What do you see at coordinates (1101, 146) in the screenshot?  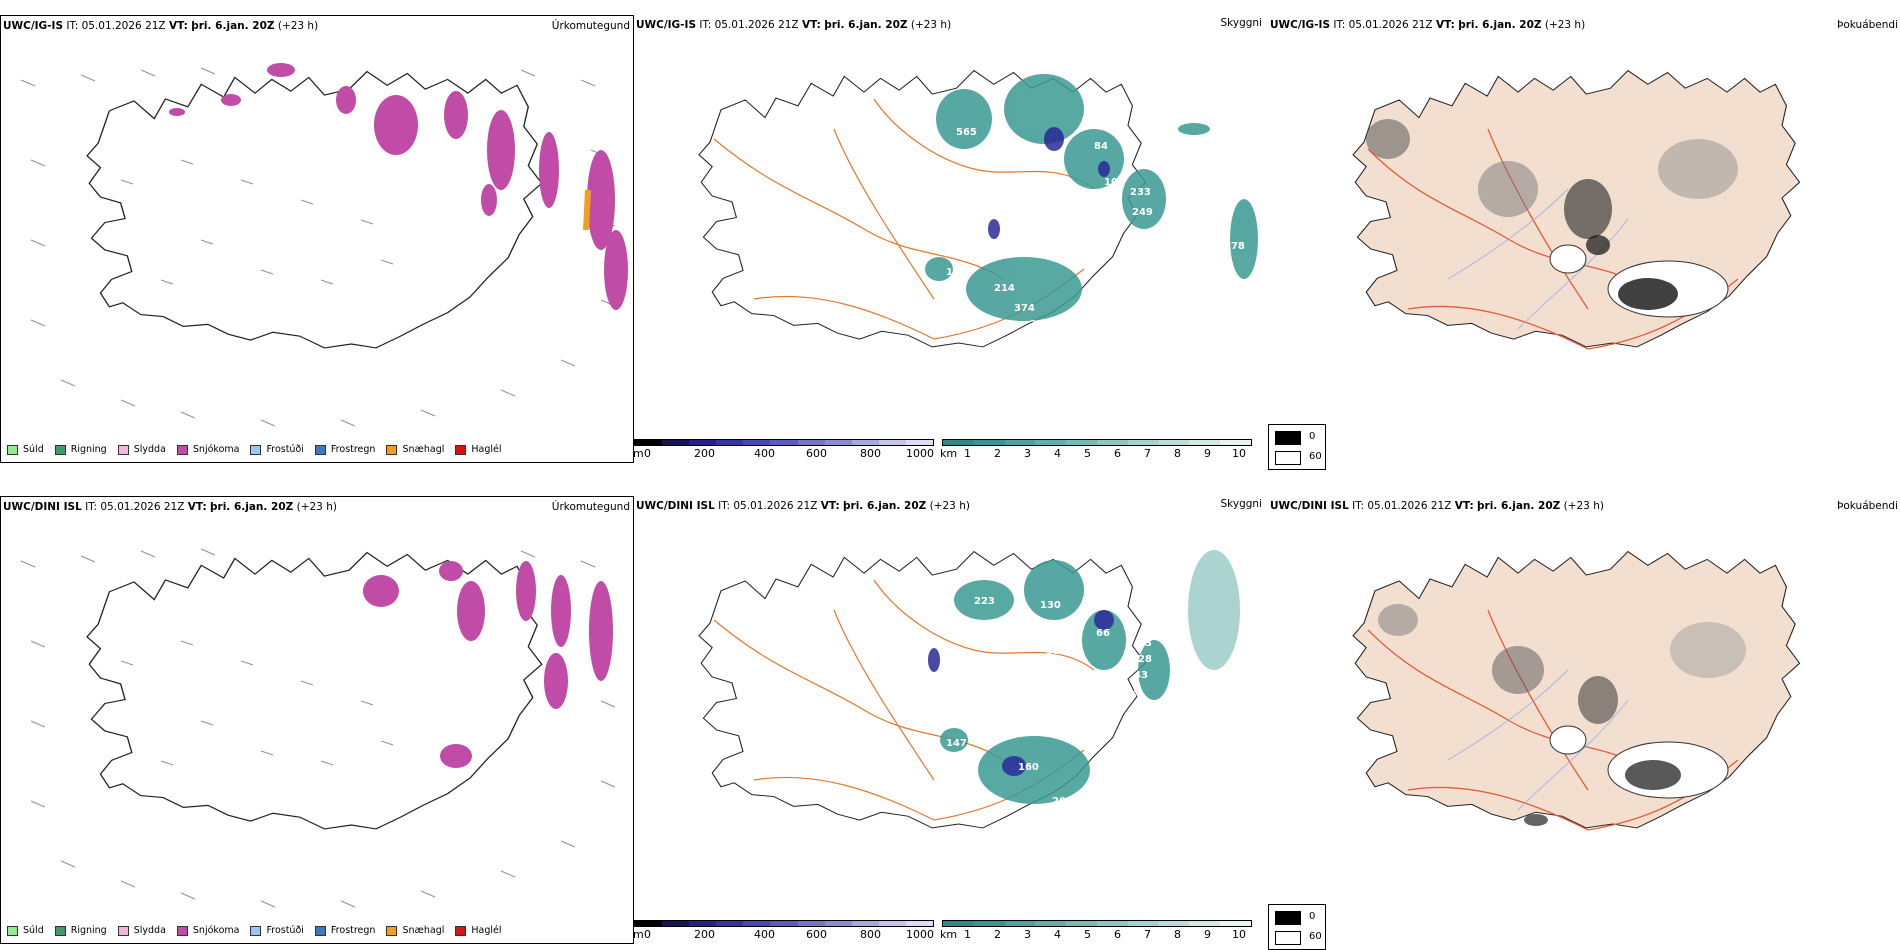 I see `svg-text: 84` at bounding box center [1101, 146].